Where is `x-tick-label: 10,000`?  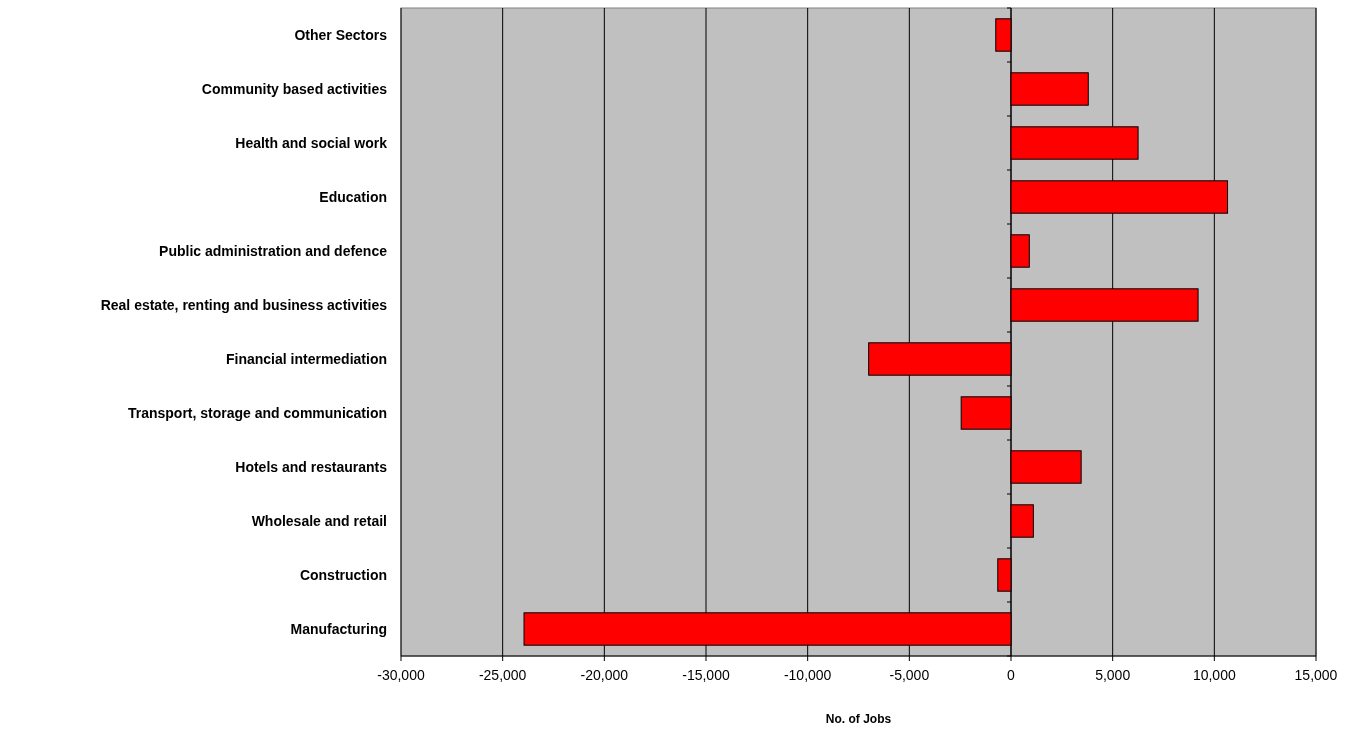
x-tick-label: 10,000 is located at coordinates (1214, 675).